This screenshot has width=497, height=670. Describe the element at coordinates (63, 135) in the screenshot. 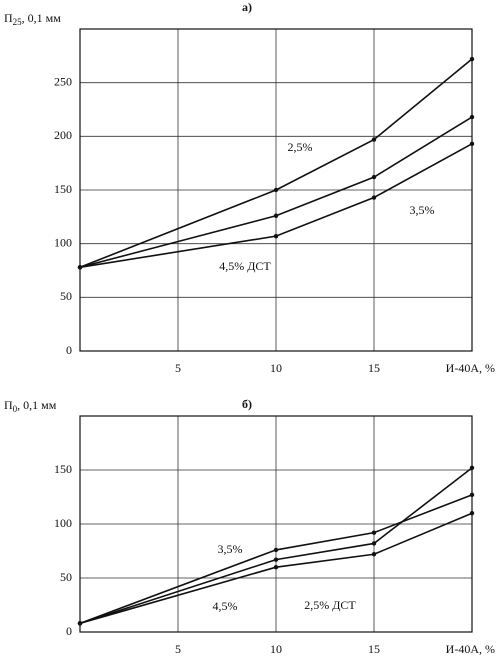

I see `y-tick-label: 200` at that location.